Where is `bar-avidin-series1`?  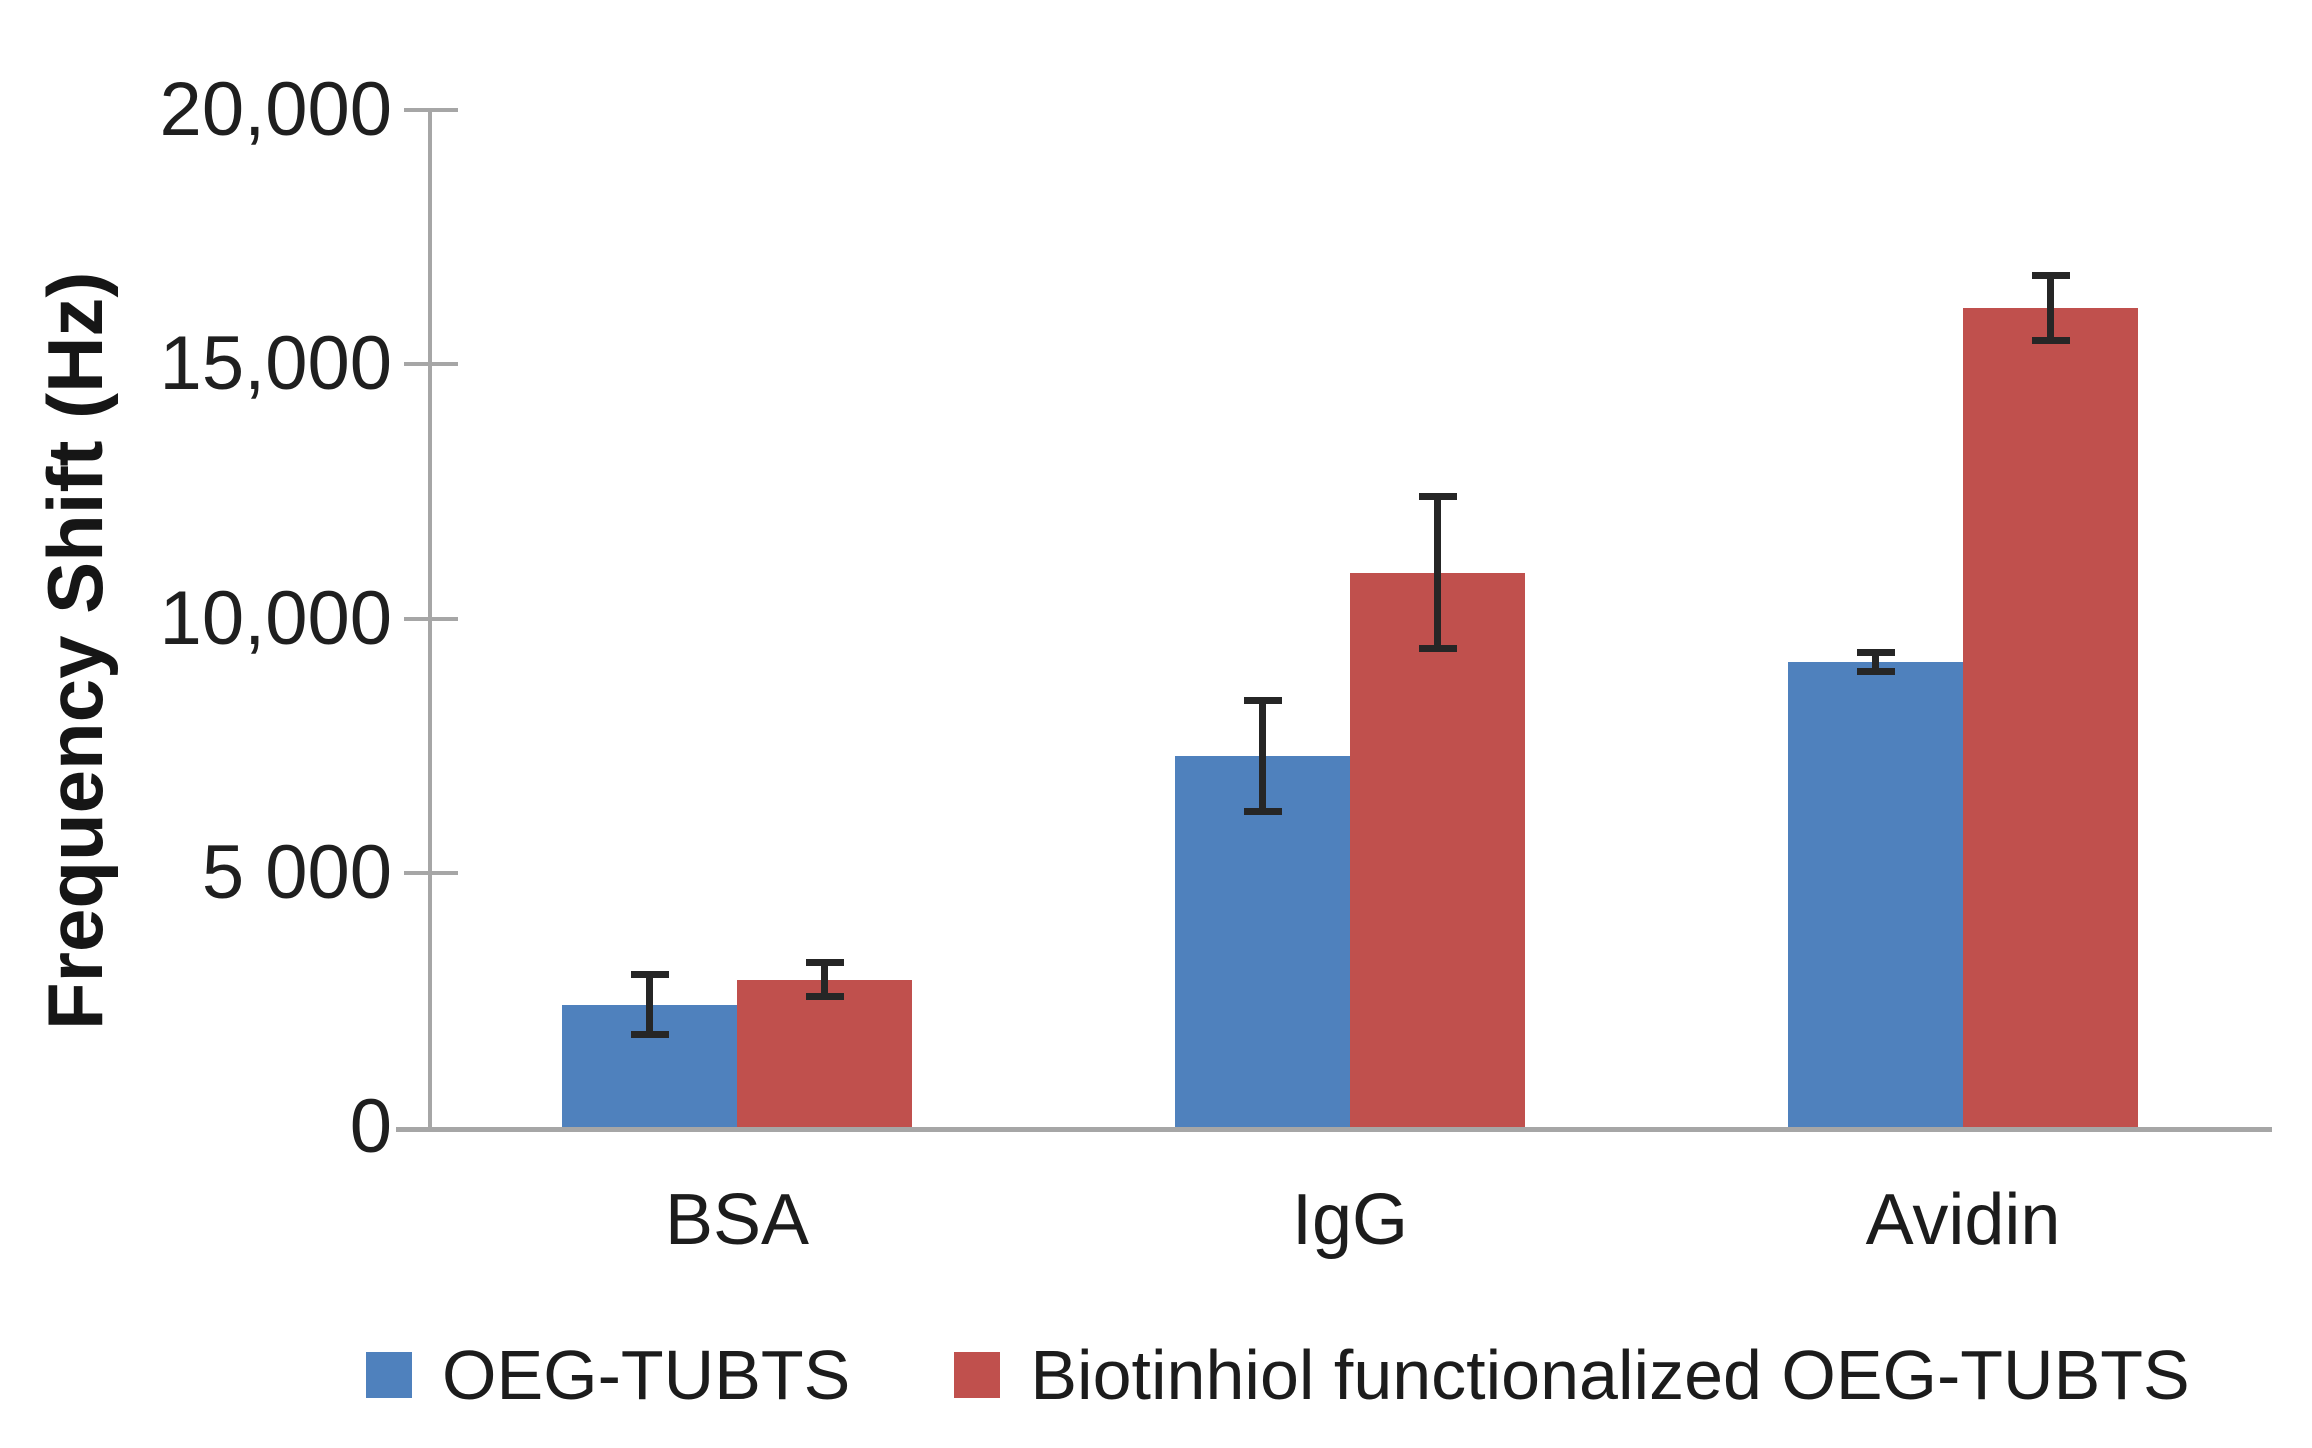 bar-avidin-series1 is located at coordinates (1875, 894).